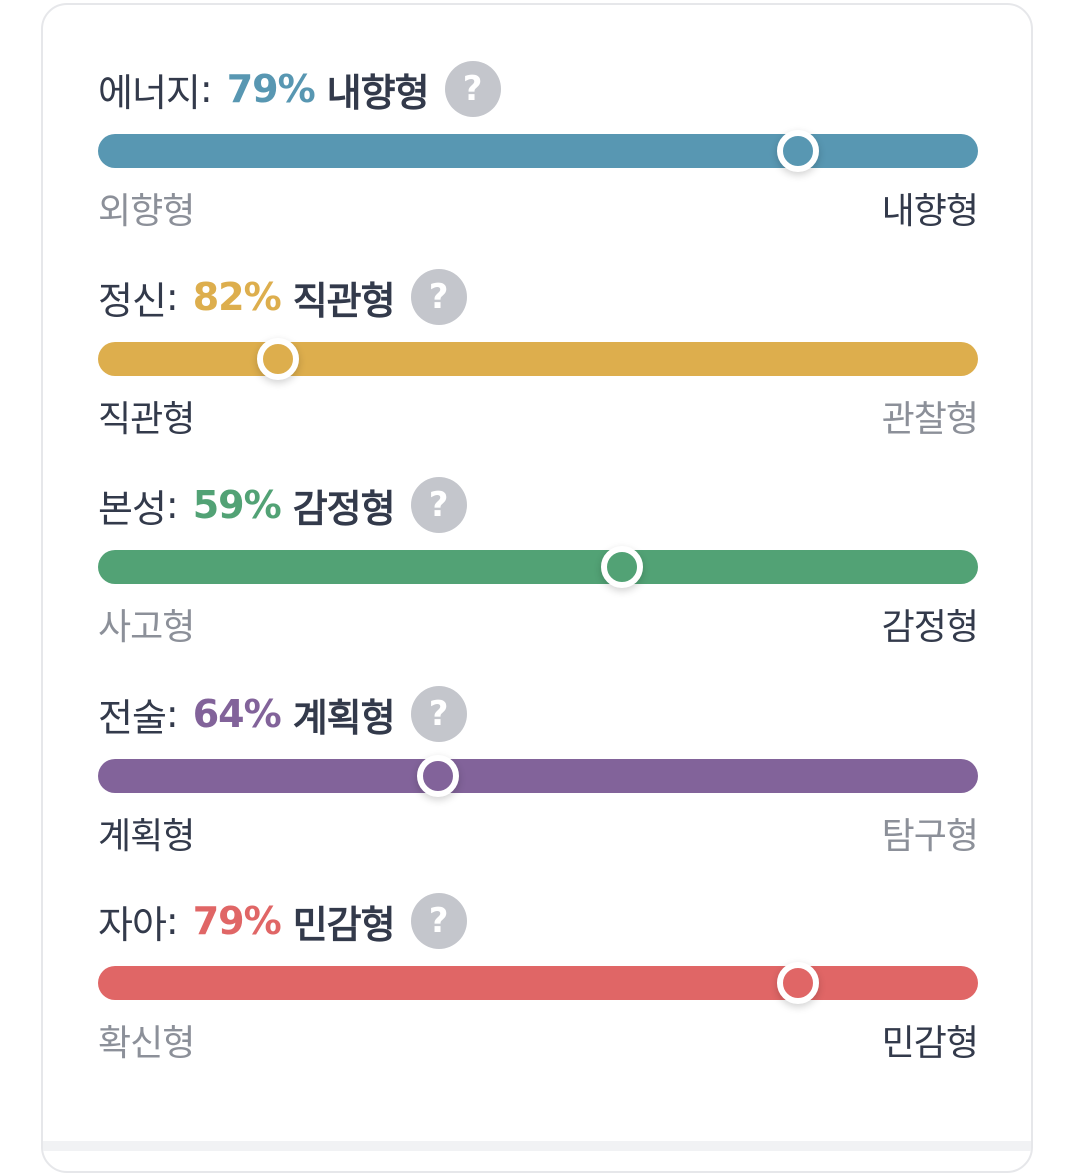 This screenshot has height=1173, width=1078. I want to click on trait-percent: 59%, so click(237, 505).